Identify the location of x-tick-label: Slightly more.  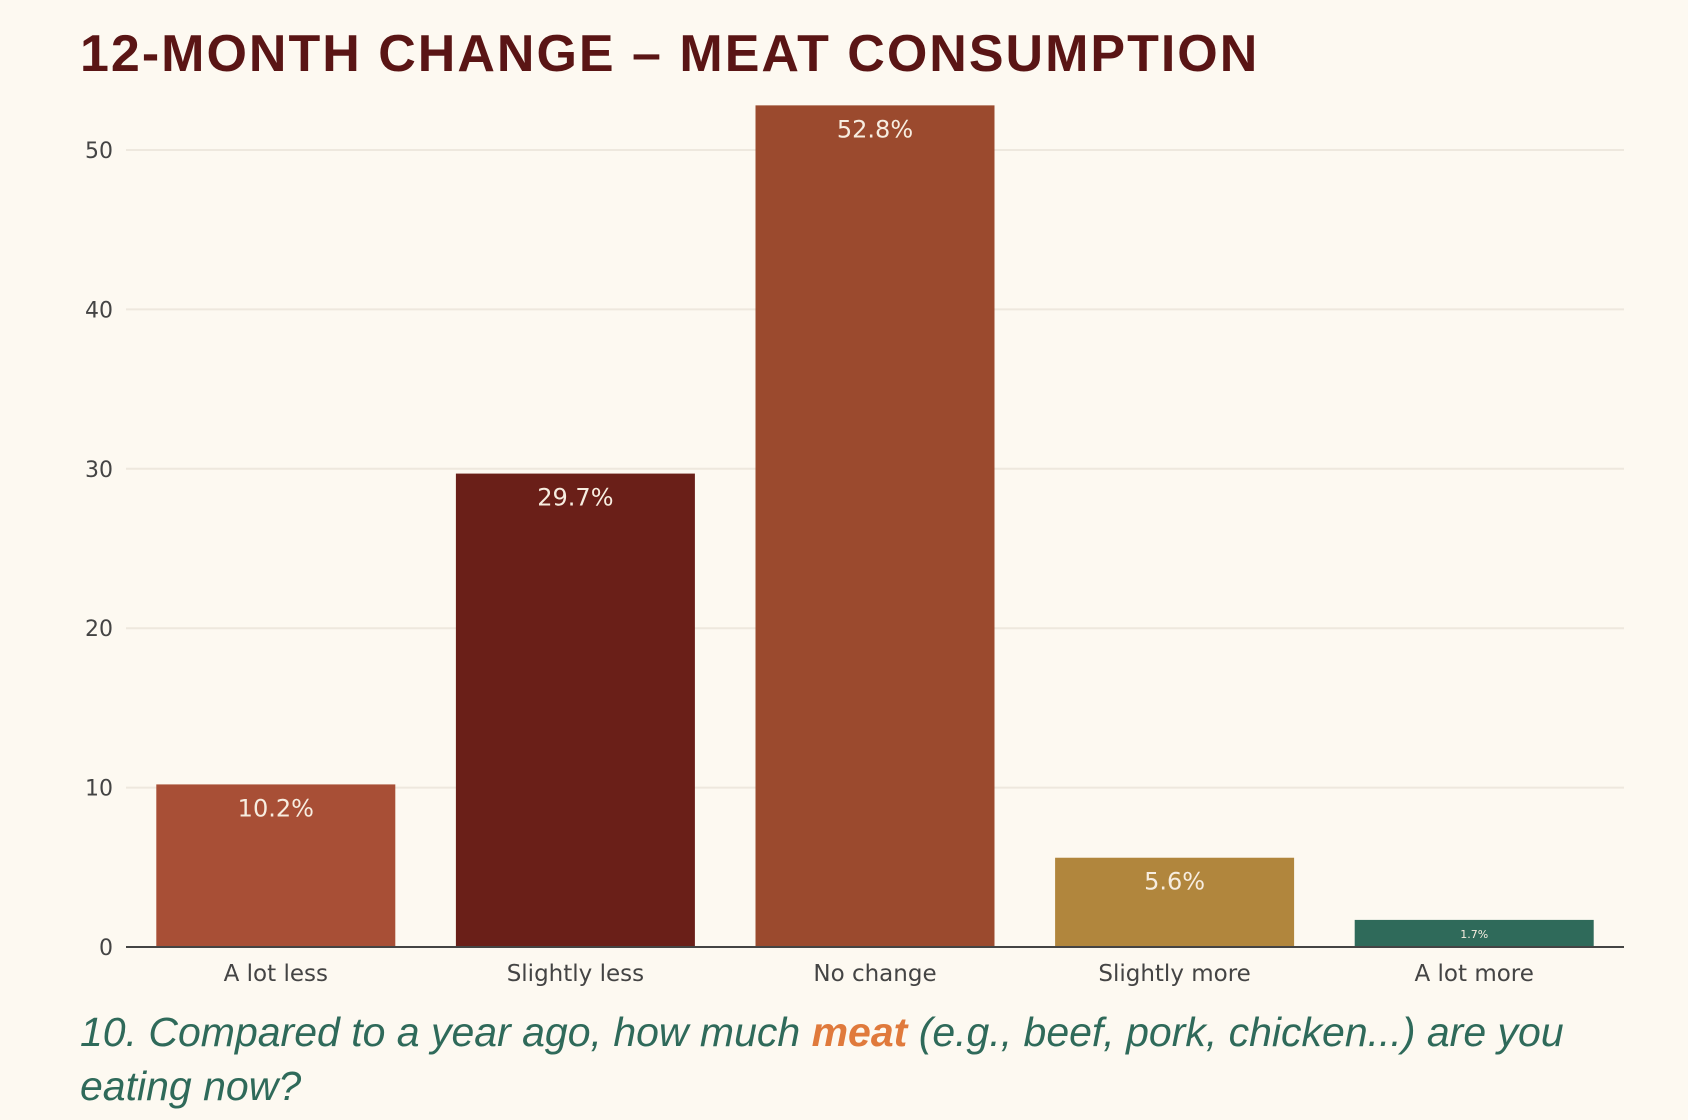
(1174, 974).